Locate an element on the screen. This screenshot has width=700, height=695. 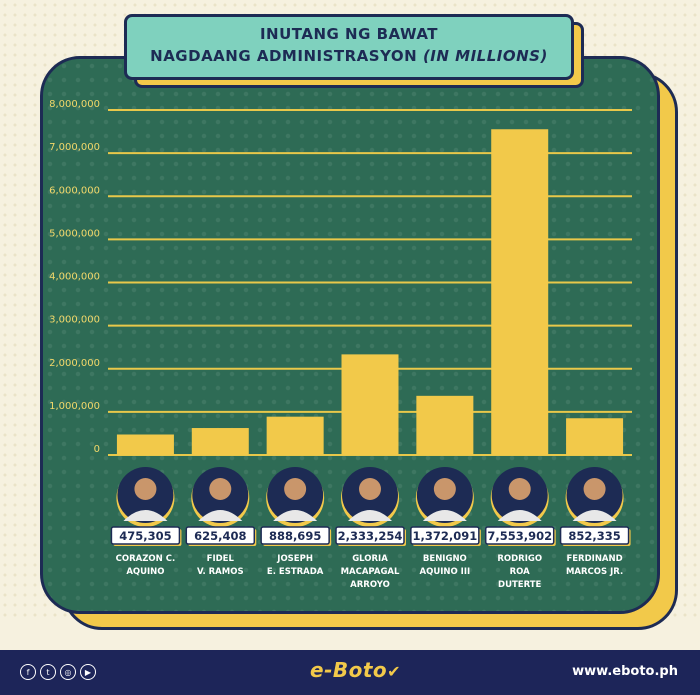
y-tick-label: 3,000,000 is located at coordinates (74, 320).